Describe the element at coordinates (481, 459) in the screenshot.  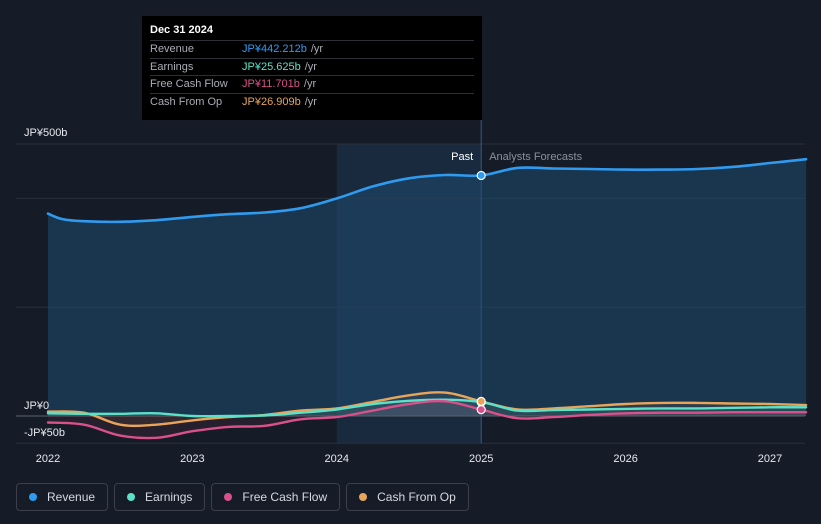
I see `x-tick-label-2025: 2025` at that location.